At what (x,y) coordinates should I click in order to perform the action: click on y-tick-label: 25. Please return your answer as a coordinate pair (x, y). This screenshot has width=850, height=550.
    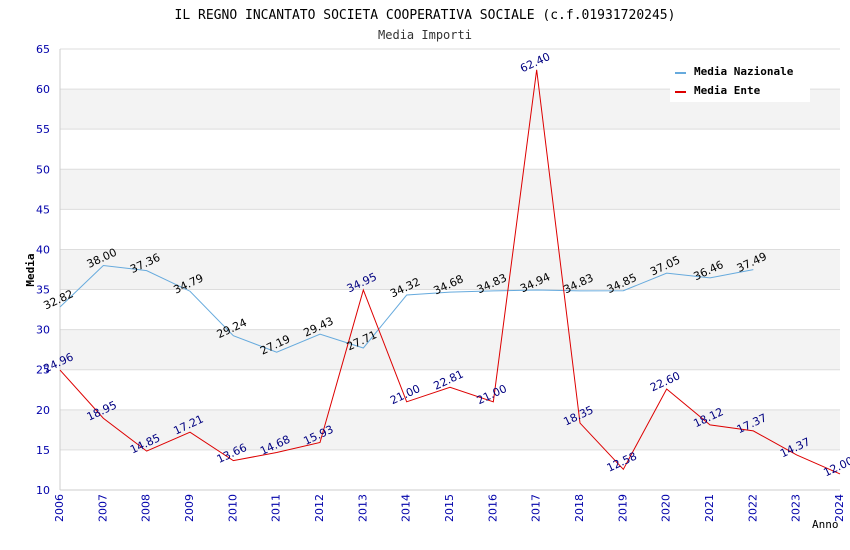
    Looking at the image, I should click on (43, 370).